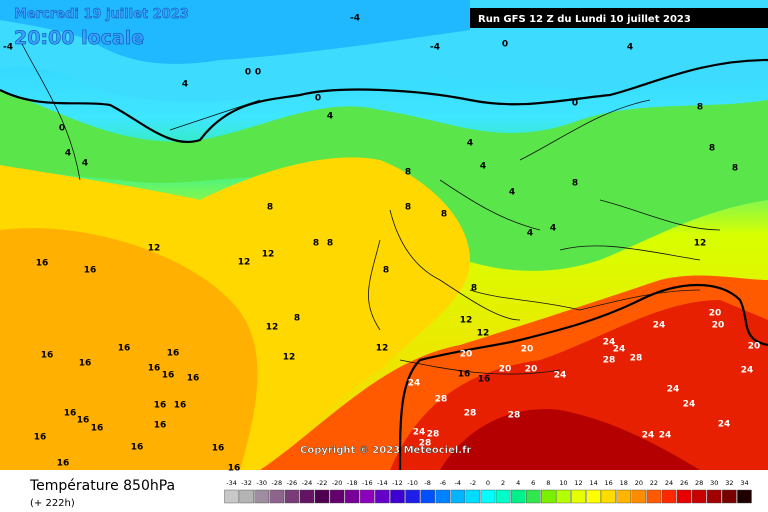 Image resolution: width=768 pixels, height=512 pixels. Describe the element at coordinates (79, 38) in the screenshot. I see `valid-time: 20:00 locale` at that location.